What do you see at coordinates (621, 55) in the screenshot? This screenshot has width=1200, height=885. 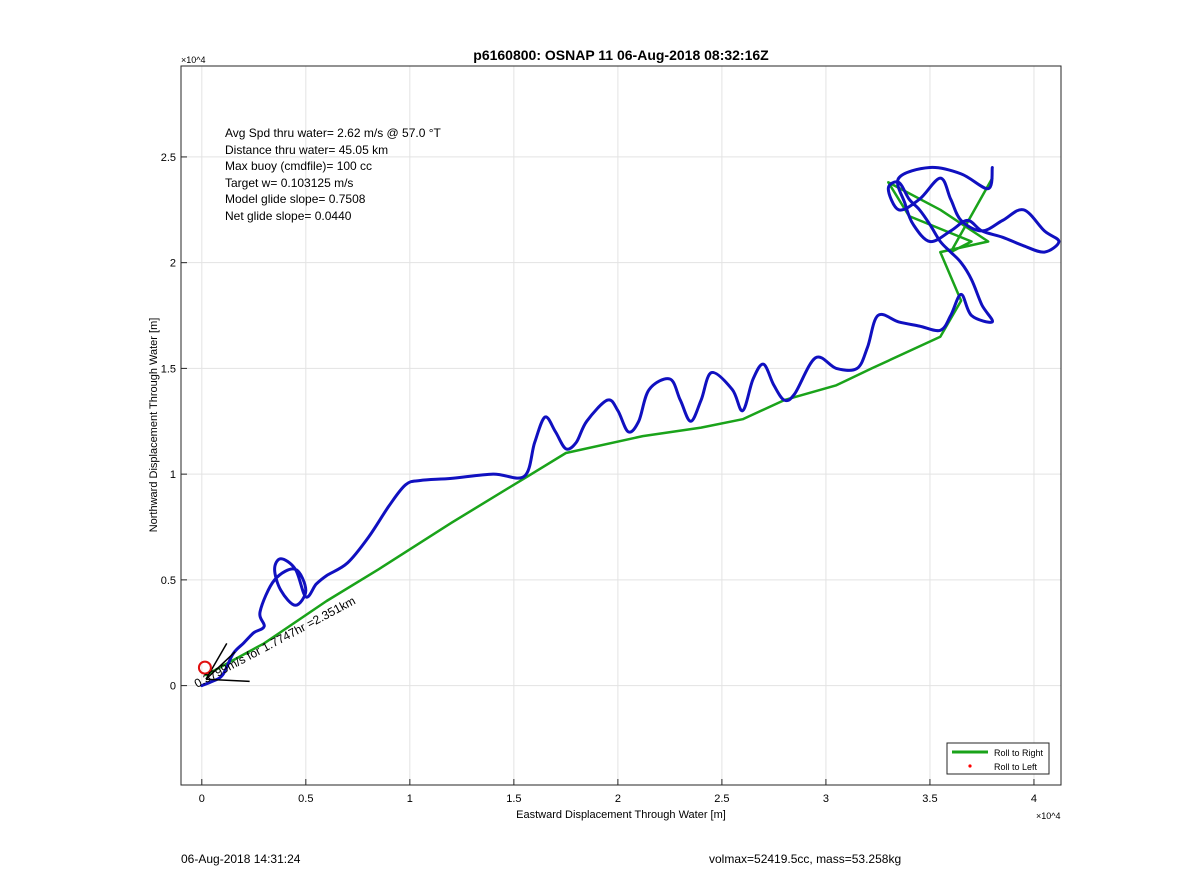 I see `chart-title: p6160800: OSNAP 11 06-Aug-2018 08:32:16Z` at bounding box center [621, 55].